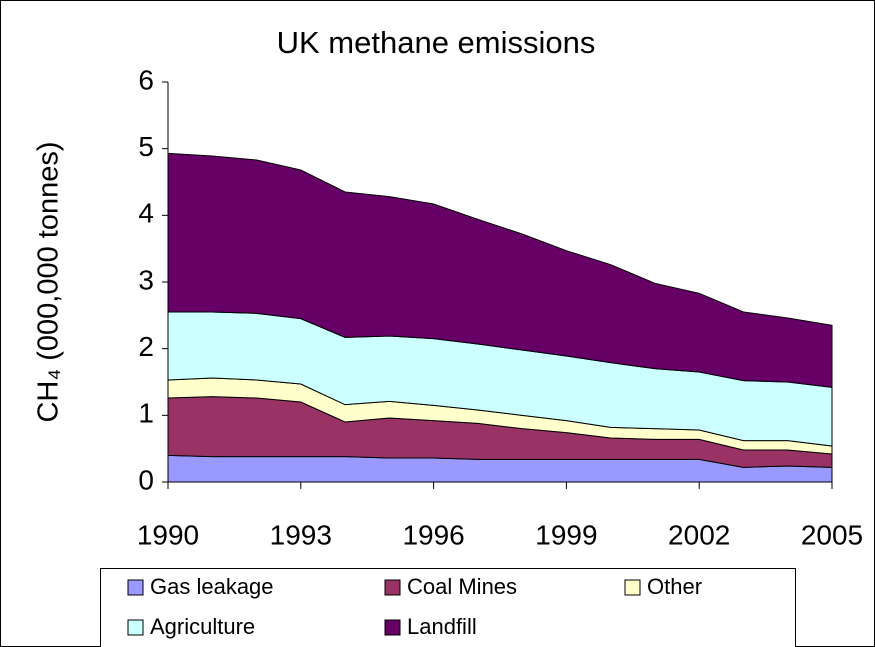  What do you see at coordinates (212, 586) in the screenshot?
I see `legend-label: Gas leakage` at bounding box center [212, 586].